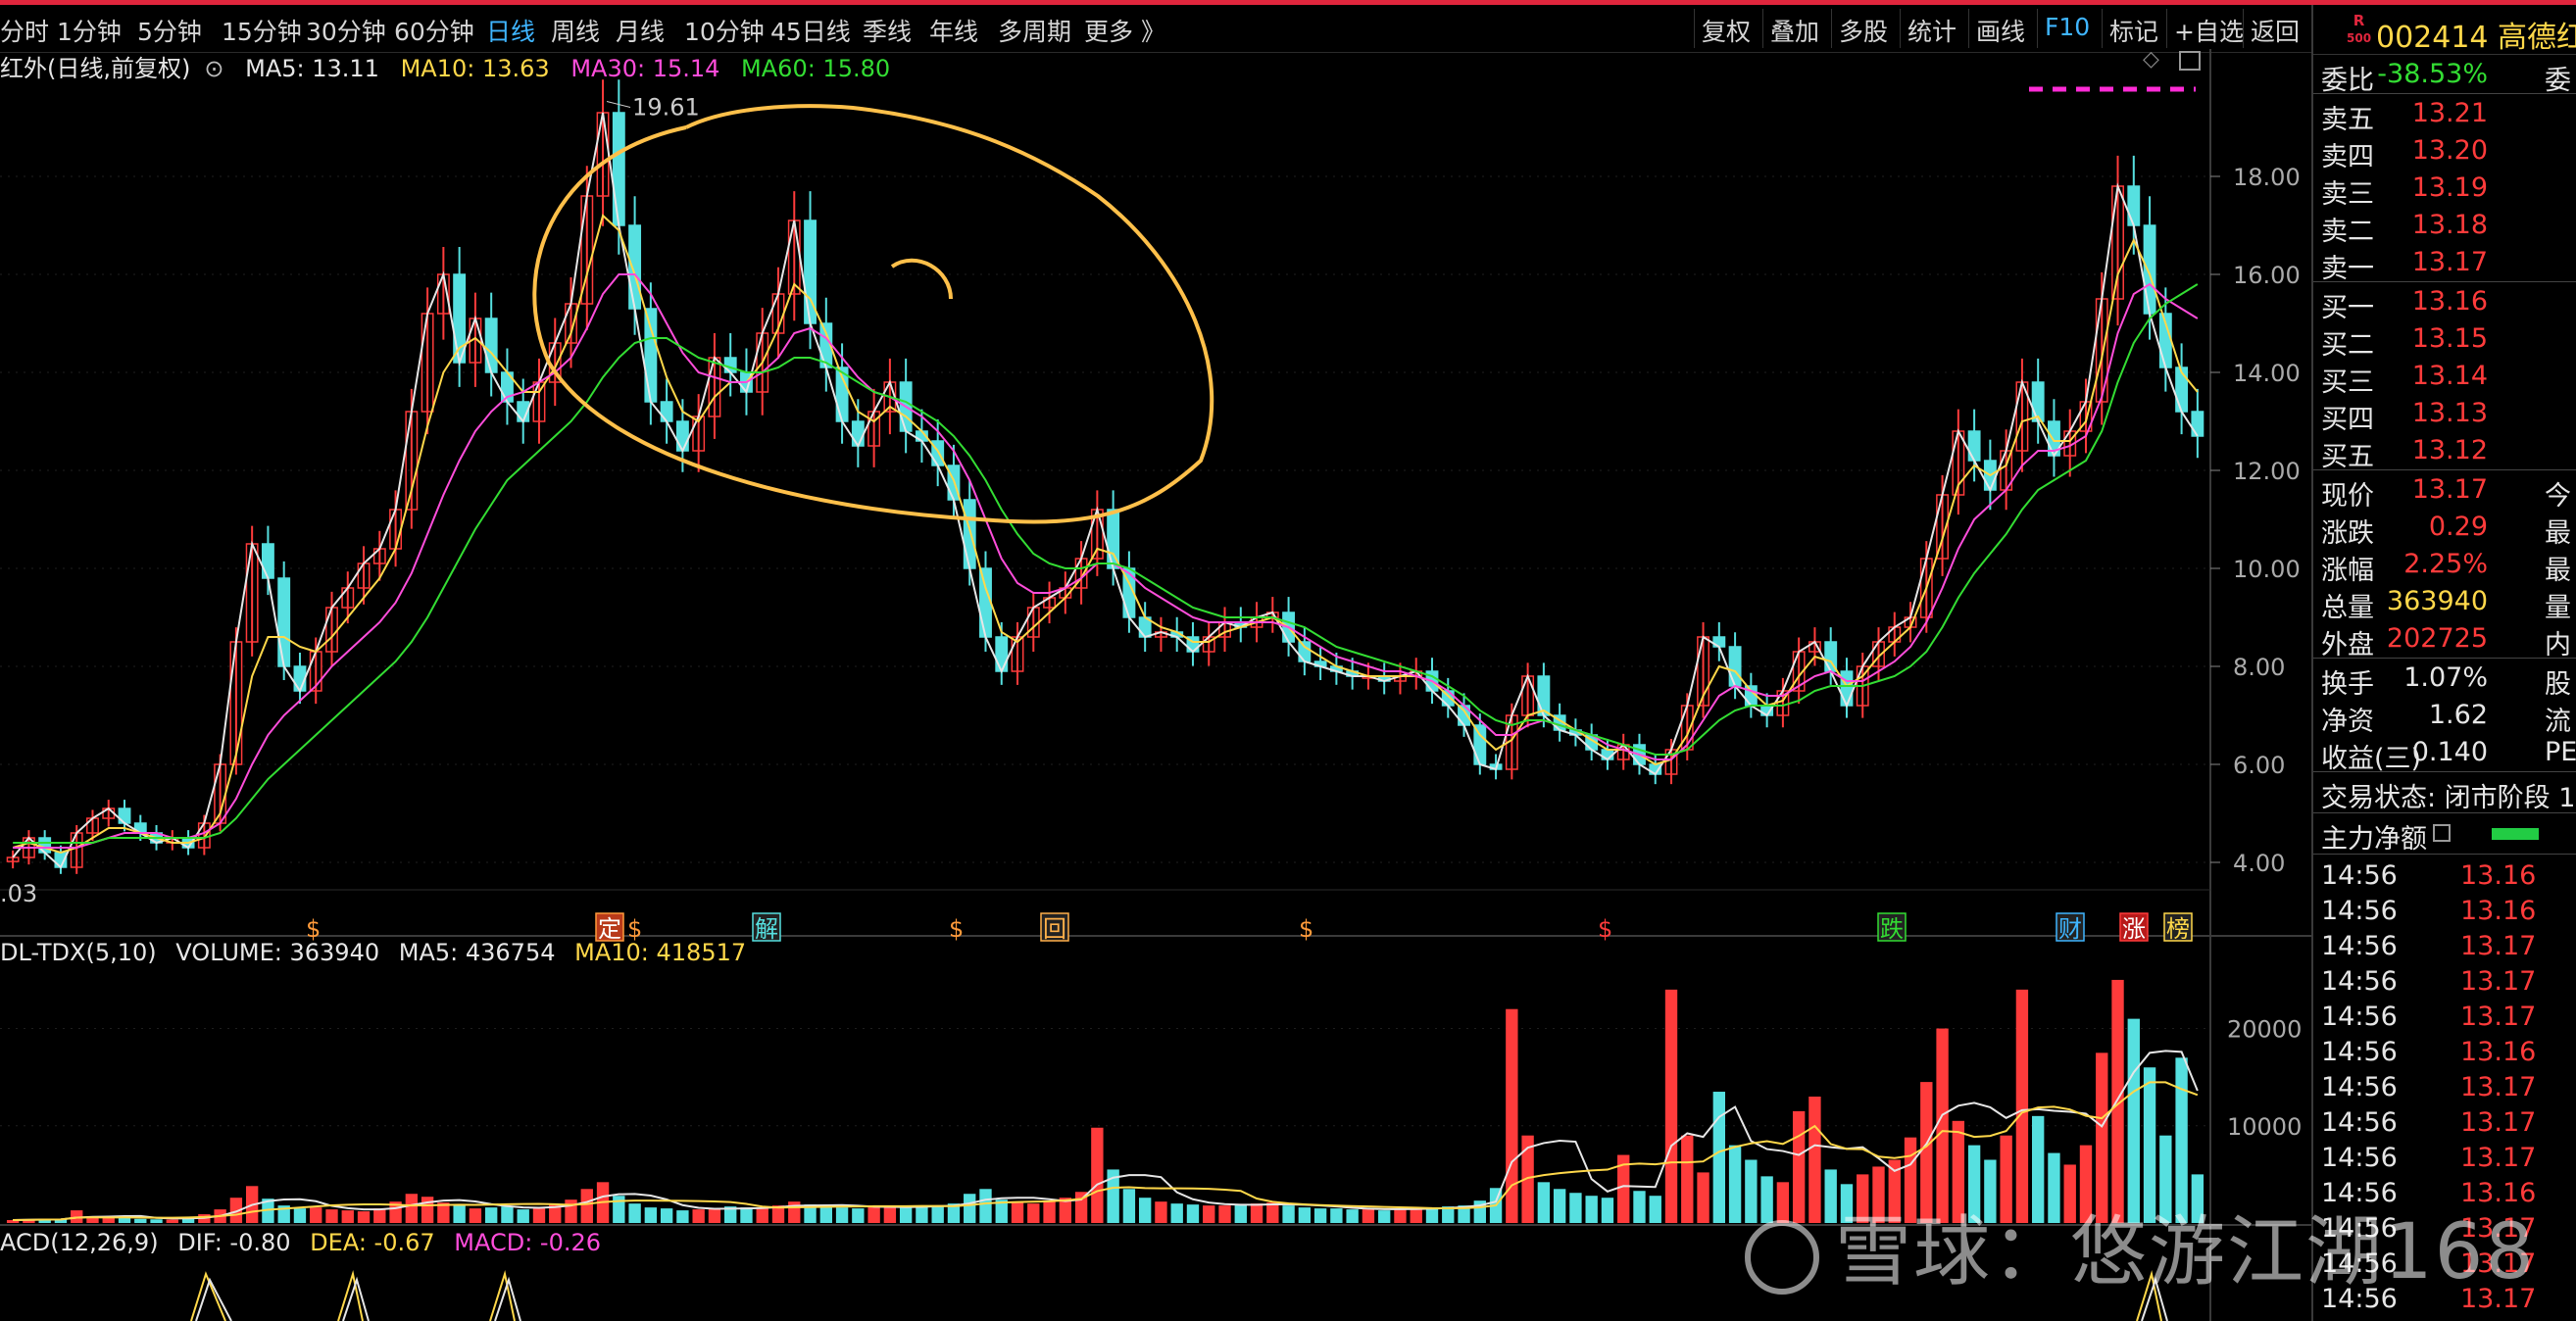 The height and width of the screenshot is (1321, 2576). I want to click on stock-code-name: 002414 高德红, so click(2476, 38).